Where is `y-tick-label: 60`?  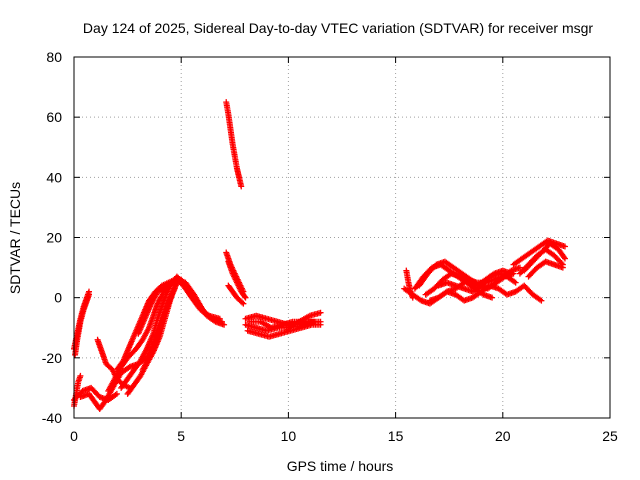
y-tick-label: 60 is located at coordinates (54, 117).